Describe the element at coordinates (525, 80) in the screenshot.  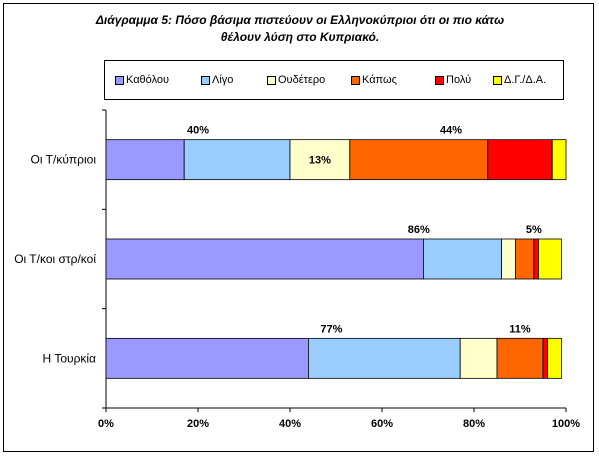
I see `legend-label: Δ.Γ./Δ.Α.` at that location.